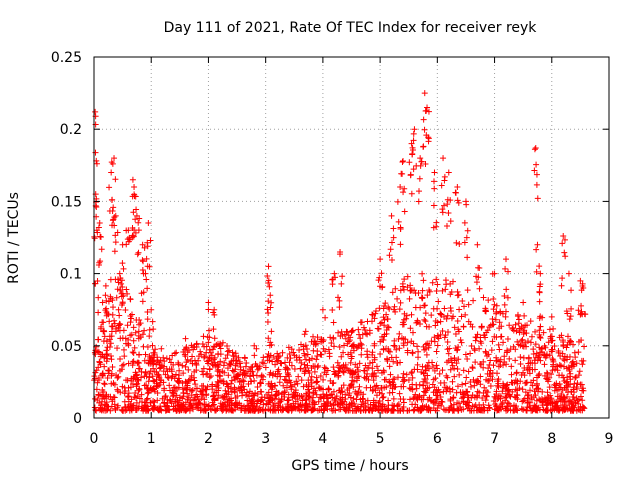 This screenshot has width=640, height=480. Describe the element at coordinates (551, 439) in the screenshot. I see `x-tick-label: 8` at that location.